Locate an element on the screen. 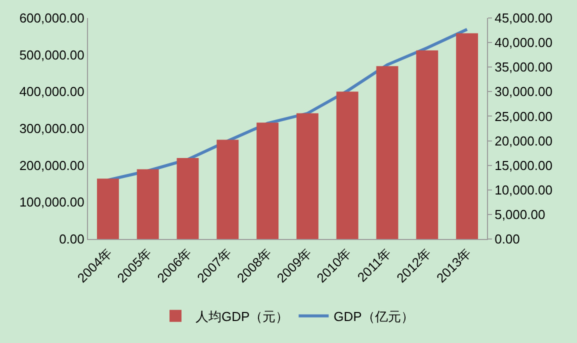 Image resolution: width=577 pixels, height=343 pixels. legend-label: GDP（亿元） is located at coordinates (374, 316).